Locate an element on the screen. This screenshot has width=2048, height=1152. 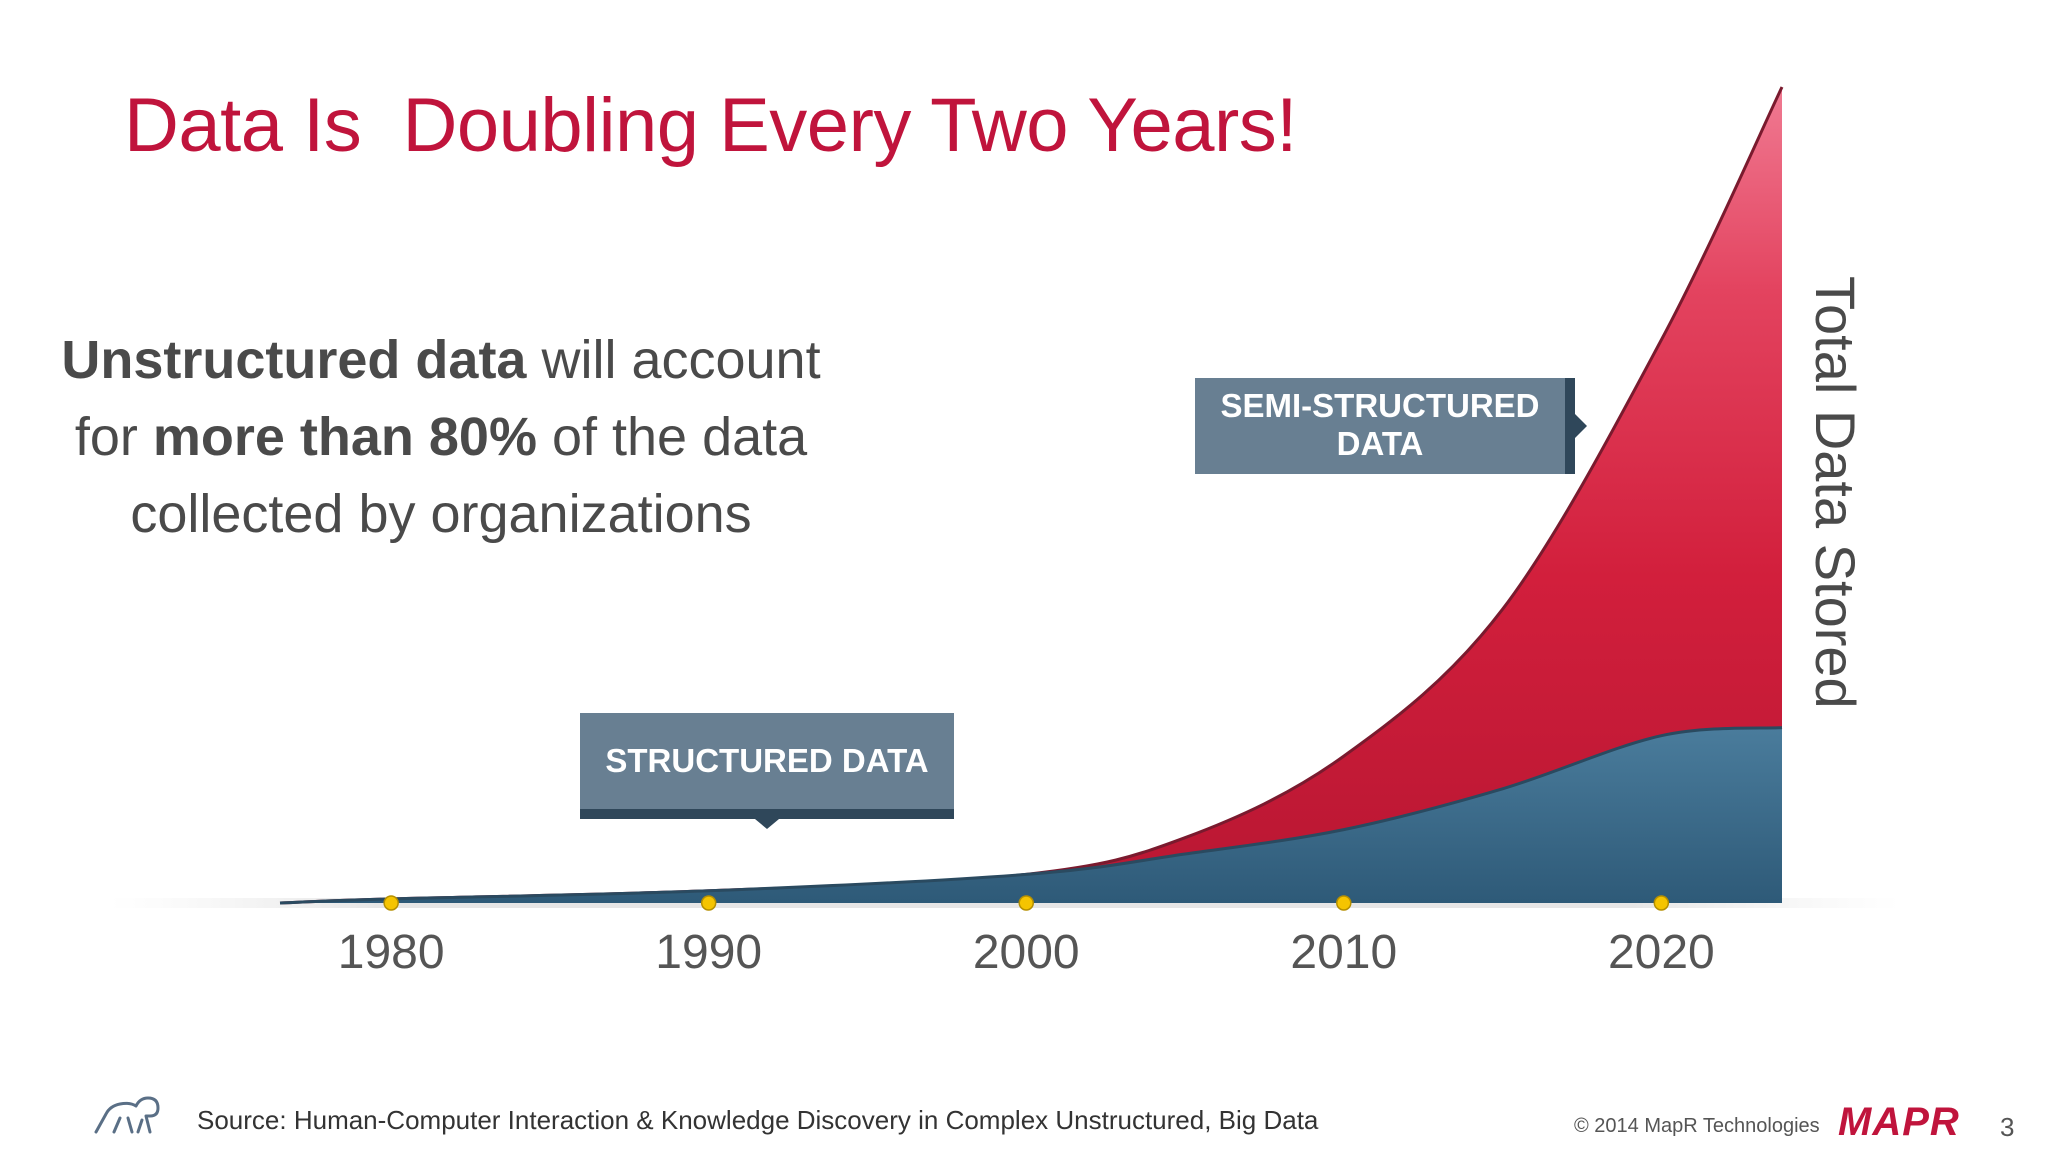
elephant-logo-icon is located at coordinates (127, 1115).